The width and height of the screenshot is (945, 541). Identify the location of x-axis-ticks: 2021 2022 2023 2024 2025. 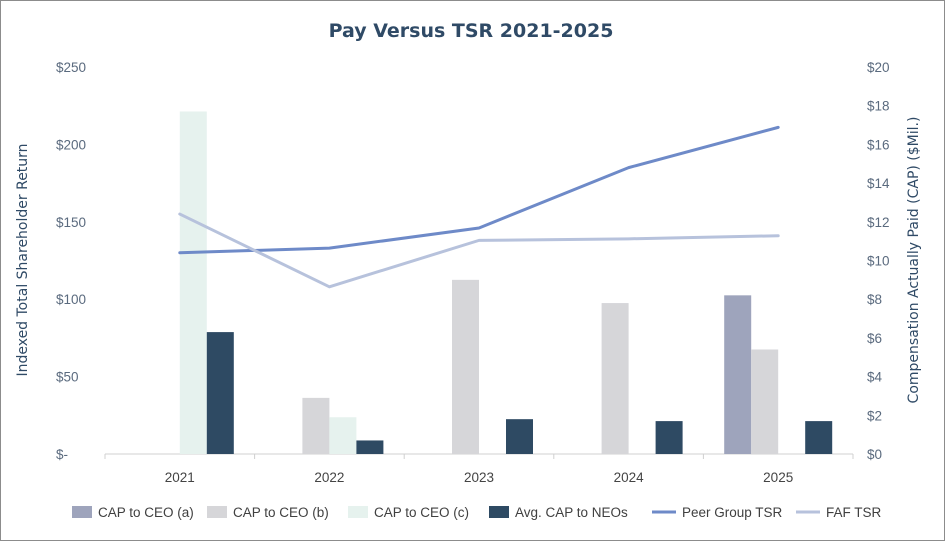
(479, 469).